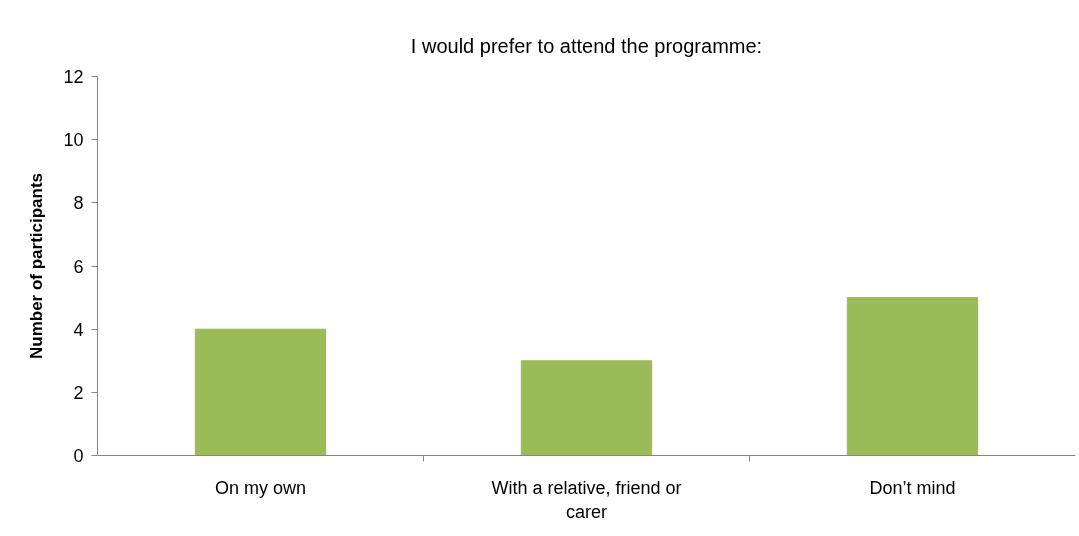 Image resolution: width=1079 pixels, height=536 pixels. I want to click on y-tick-label: 8, so click(78, 203).